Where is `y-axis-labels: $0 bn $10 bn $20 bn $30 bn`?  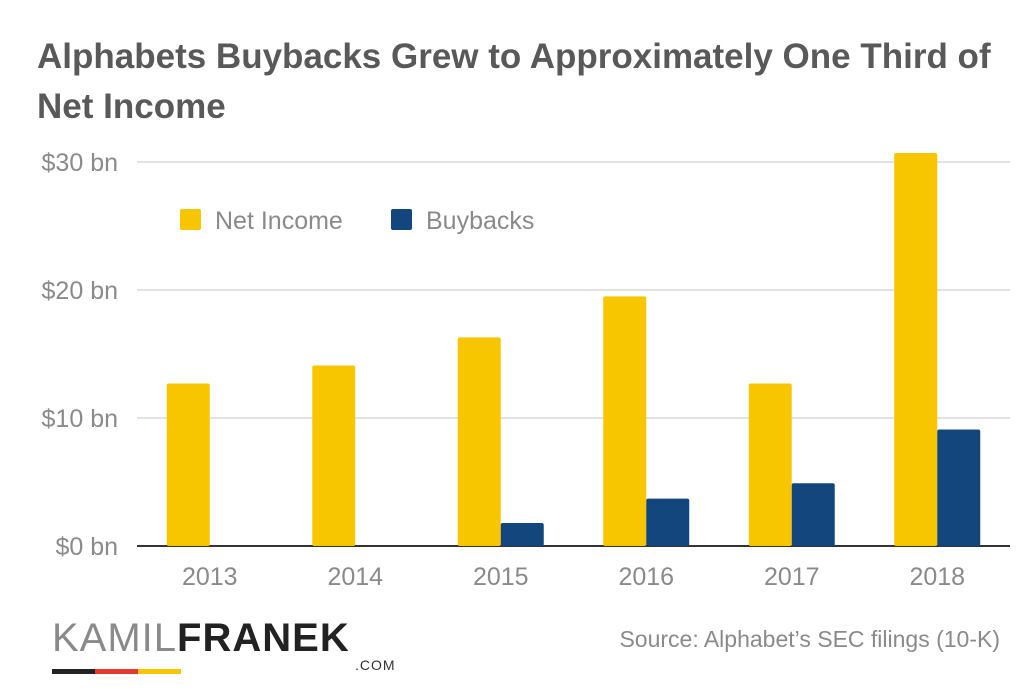 y-axis-labels: $0 bn $10 bn $20 bn $30 bn is located at coordinates (80, 355).